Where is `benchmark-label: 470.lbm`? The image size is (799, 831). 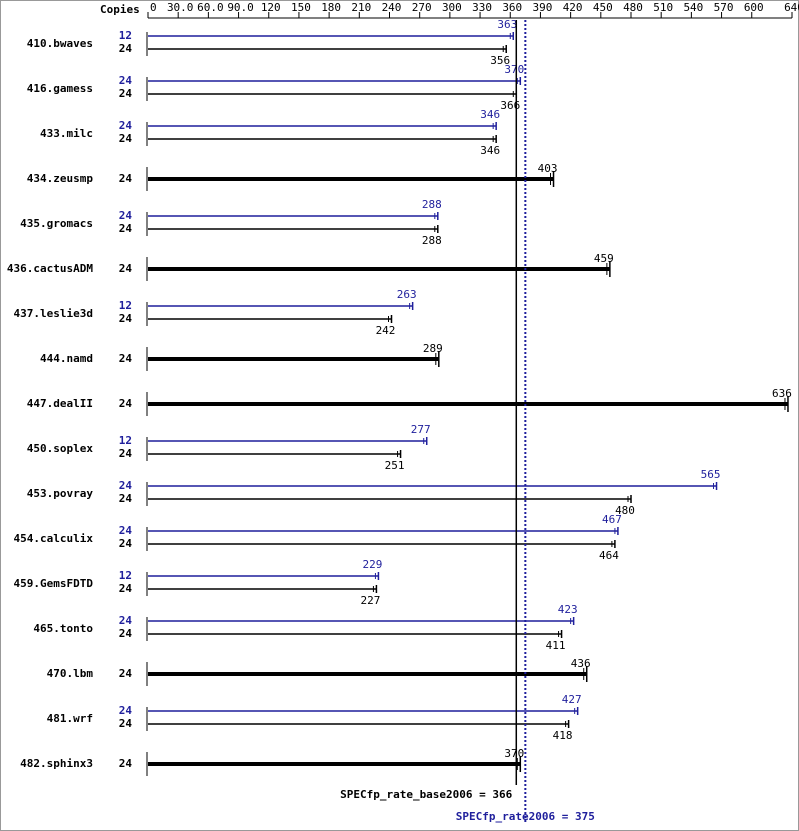 benchmark-label: 470.lbm is located at coordinates (70, 673).